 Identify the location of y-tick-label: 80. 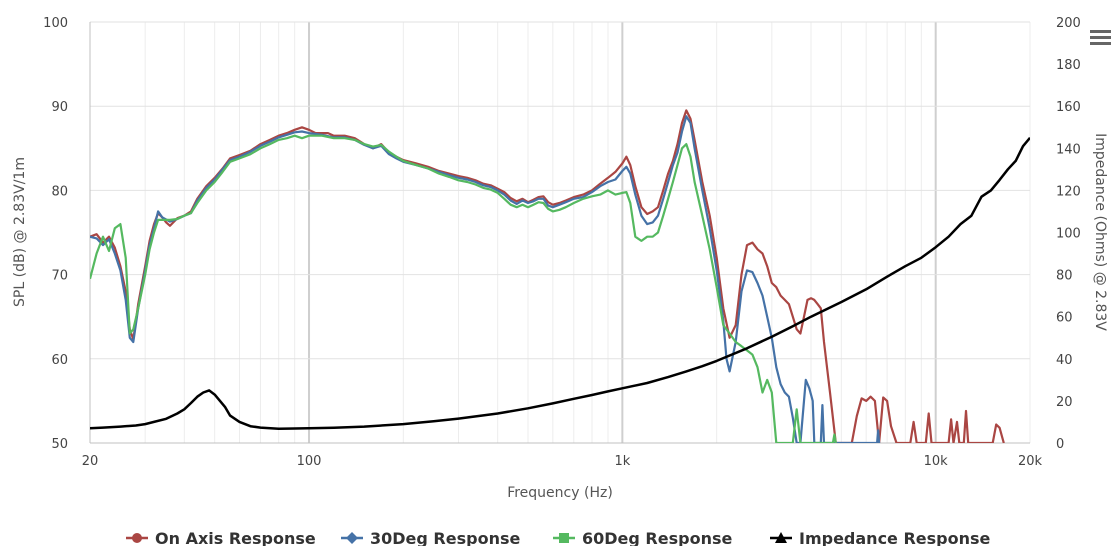
(59, 191).